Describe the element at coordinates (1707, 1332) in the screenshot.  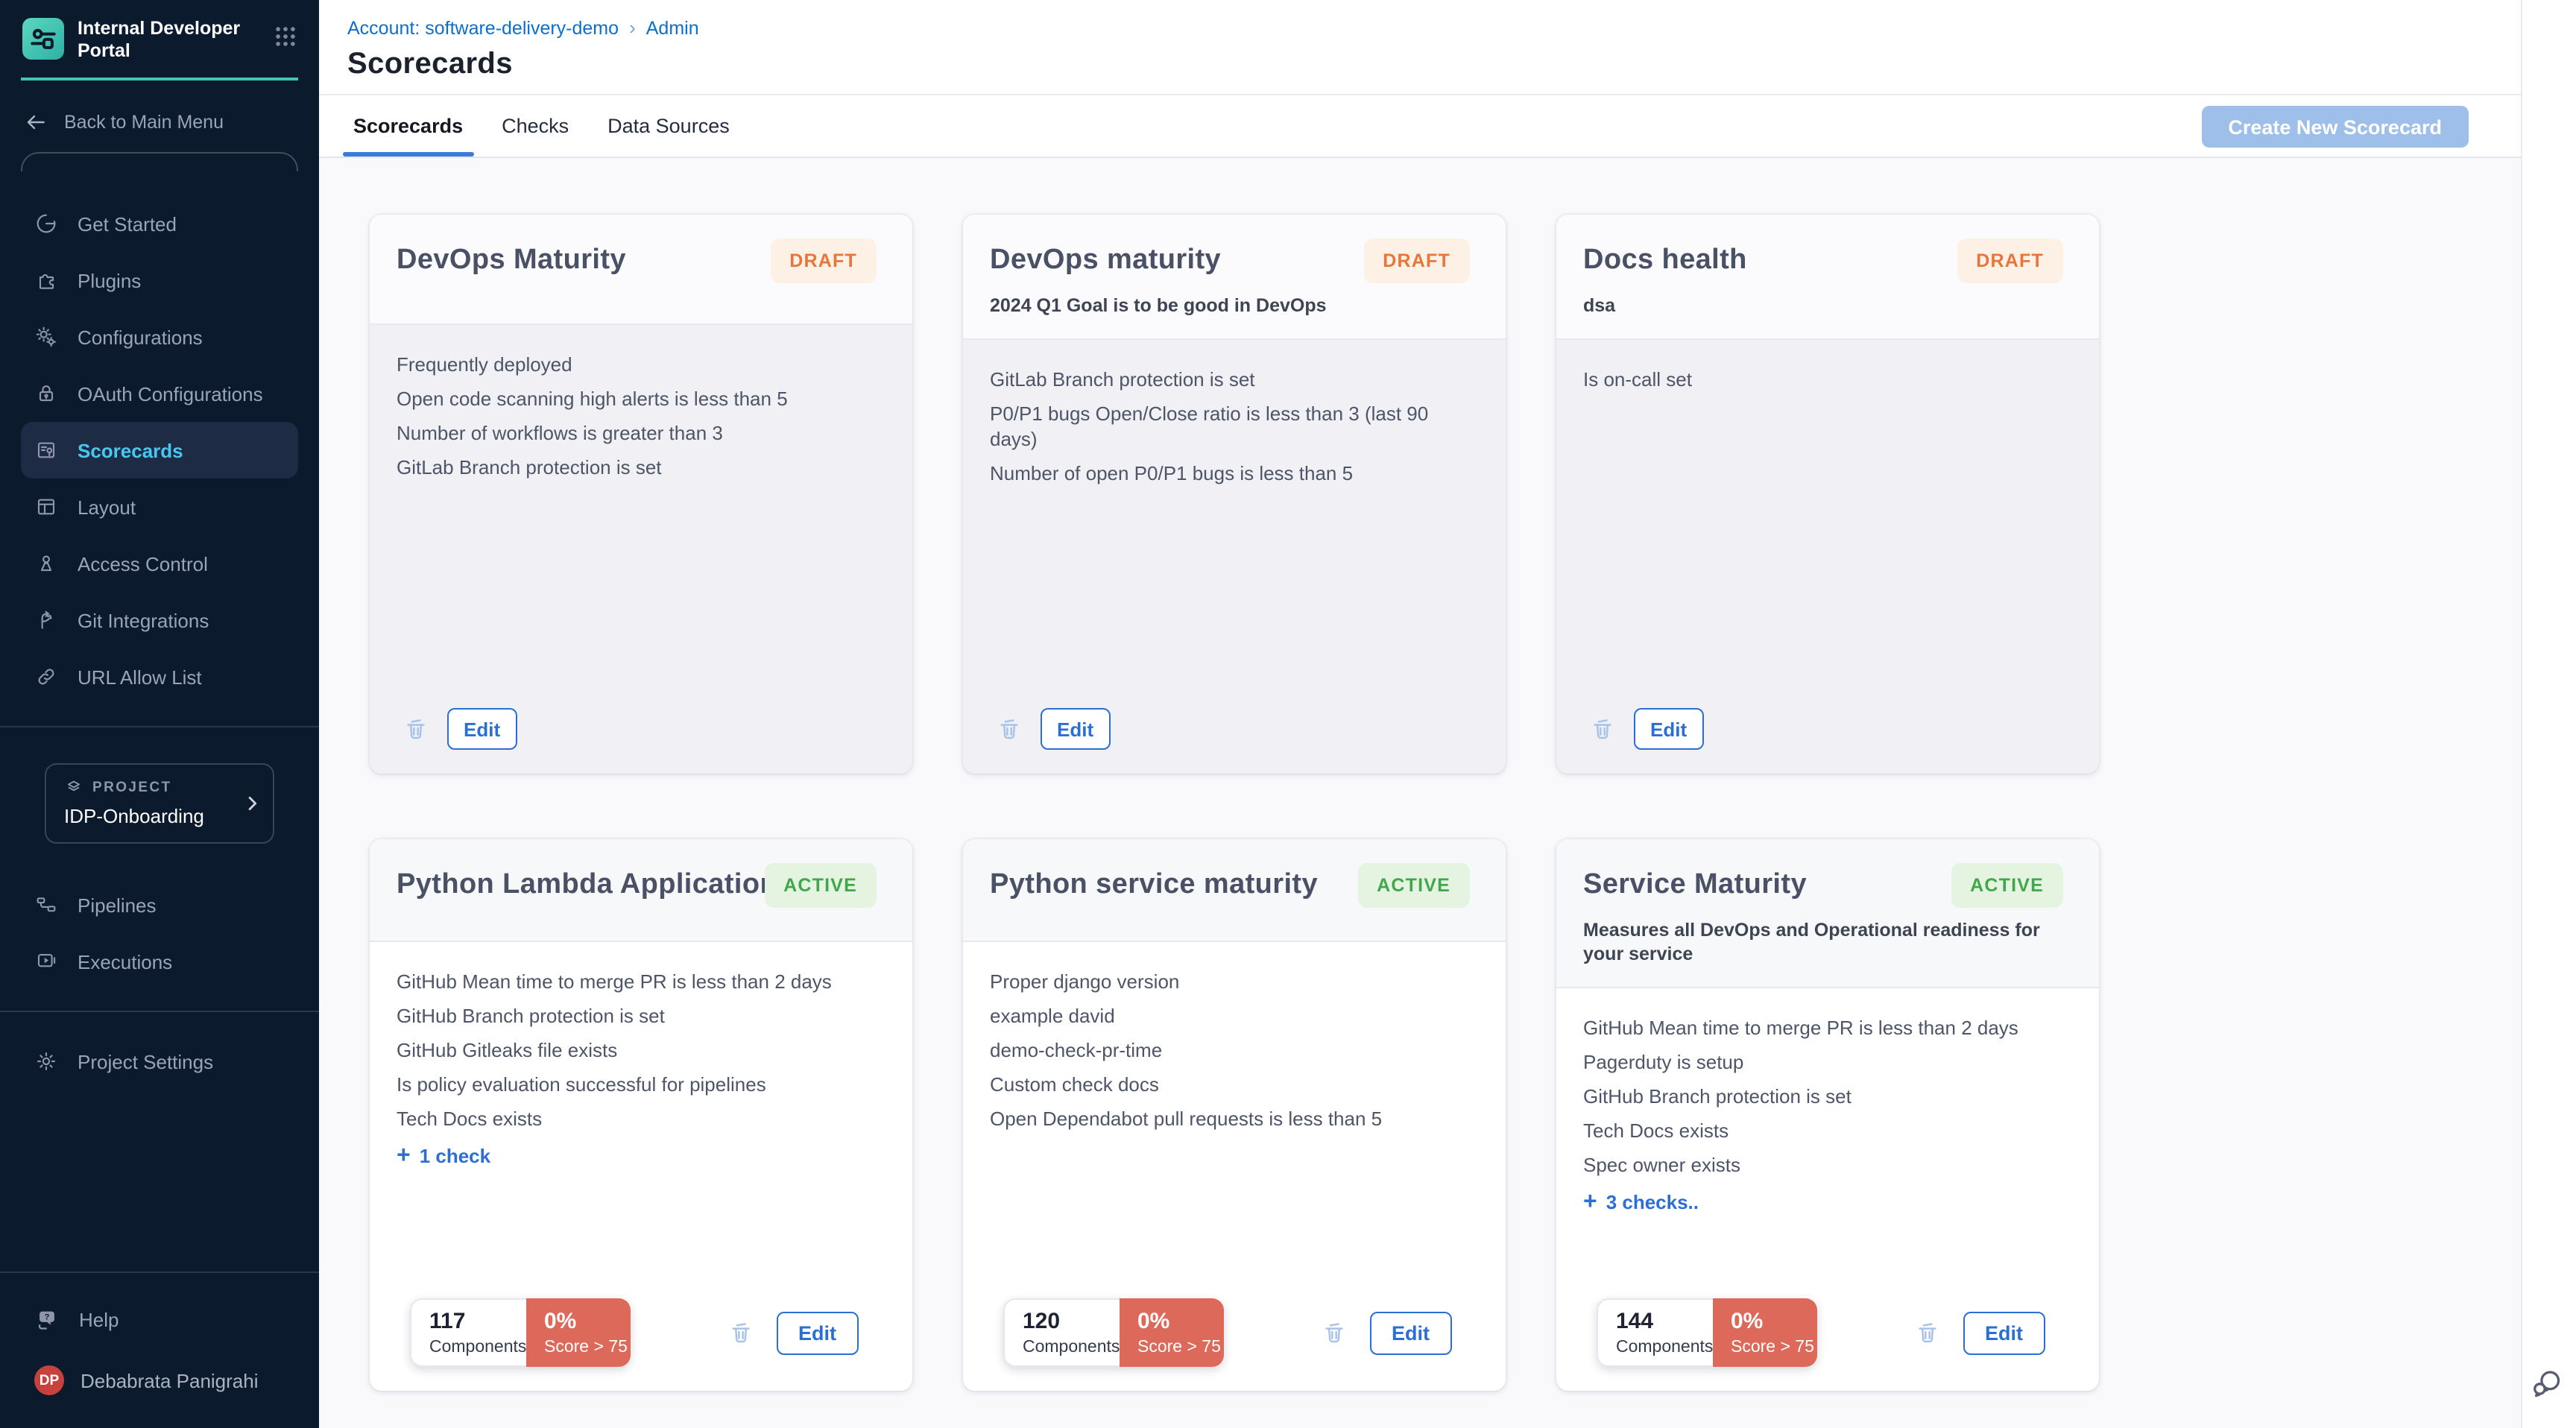
I see `scorecard-stats-pill: 144 Components 0% Score > 75` at that location.